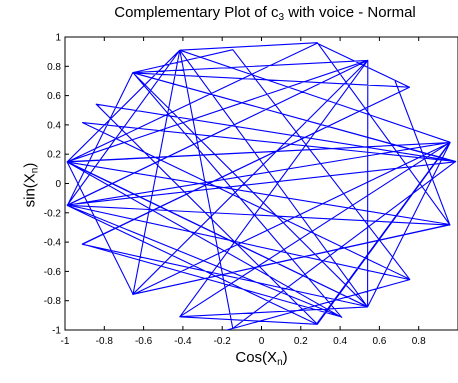  What do you see at coordinates (53, 301) in the screenshot?
I see `y-tick-label: -0.8` at bounding box center [53, 301].